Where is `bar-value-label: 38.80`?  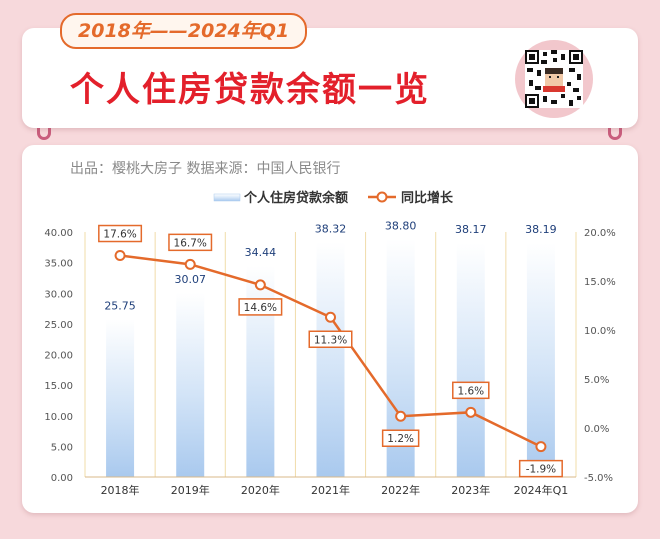
bar-value-label: 38.80 is located at coordinates (401, 225).